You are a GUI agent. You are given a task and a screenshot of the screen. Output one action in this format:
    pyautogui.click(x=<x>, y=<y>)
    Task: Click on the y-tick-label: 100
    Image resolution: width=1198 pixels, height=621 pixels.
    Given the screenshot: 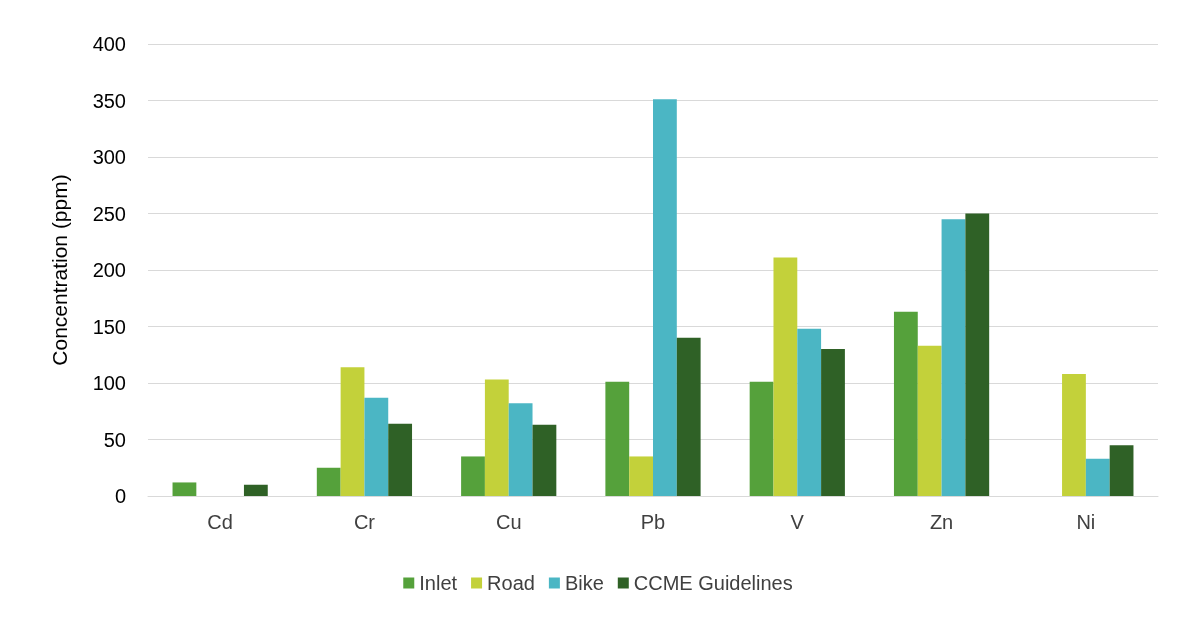 What is the action you would take?
    pyautogui.click(x=109, y=383)
    